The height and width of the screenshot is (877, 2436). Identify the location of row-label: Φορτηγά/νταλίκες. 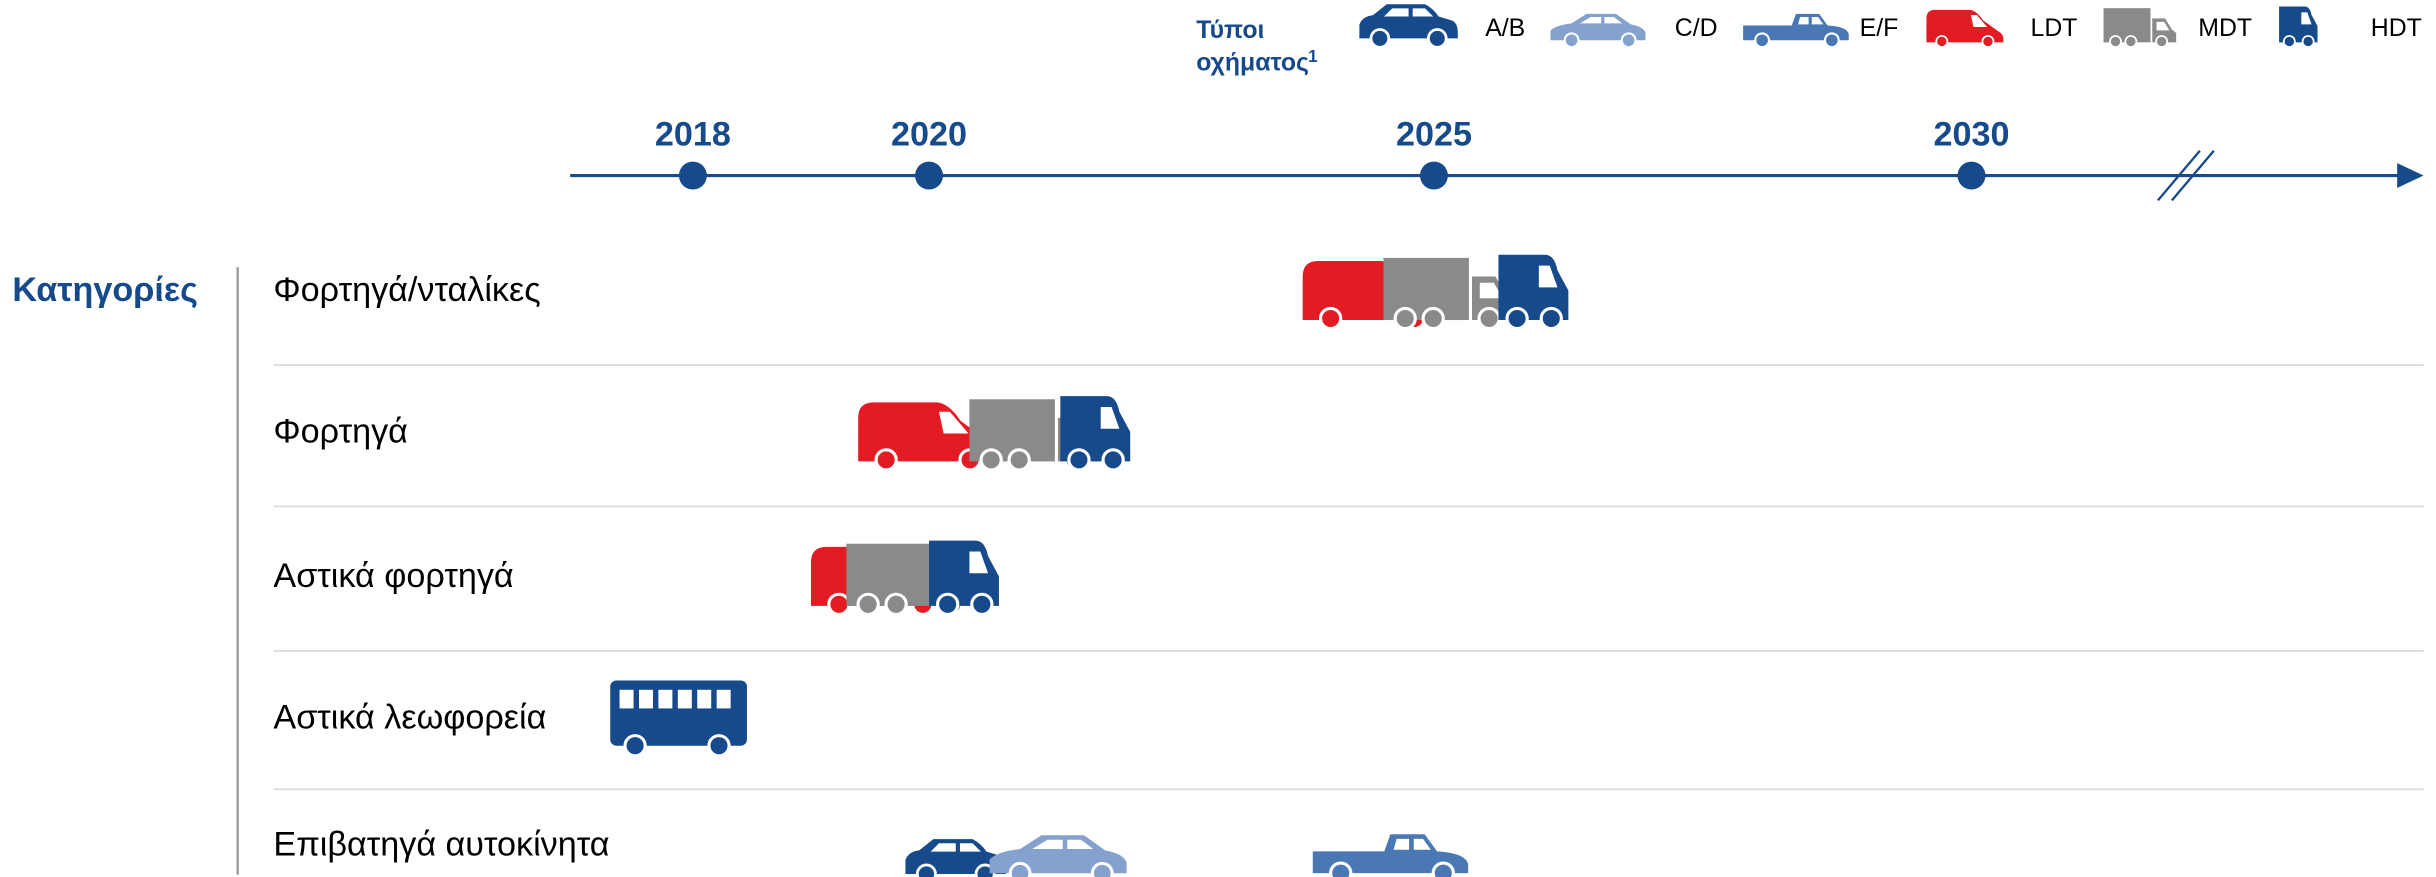
(406, 290).